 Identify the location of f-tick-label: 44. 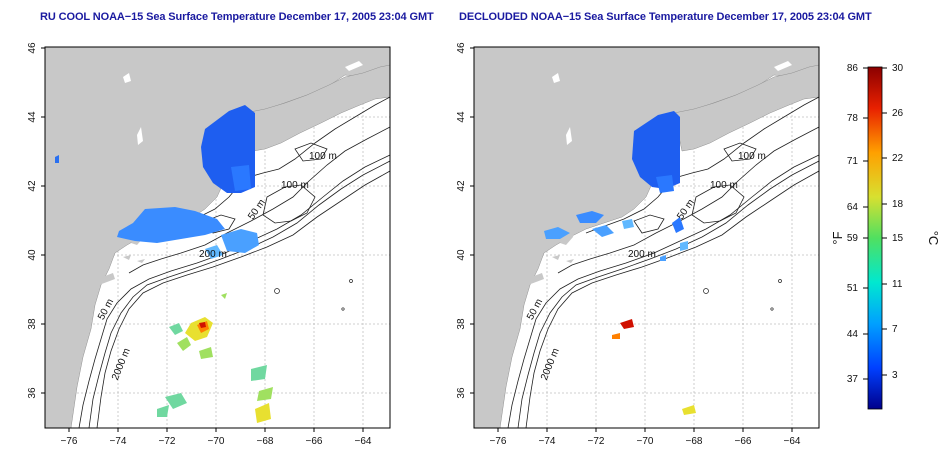
(853, 334).